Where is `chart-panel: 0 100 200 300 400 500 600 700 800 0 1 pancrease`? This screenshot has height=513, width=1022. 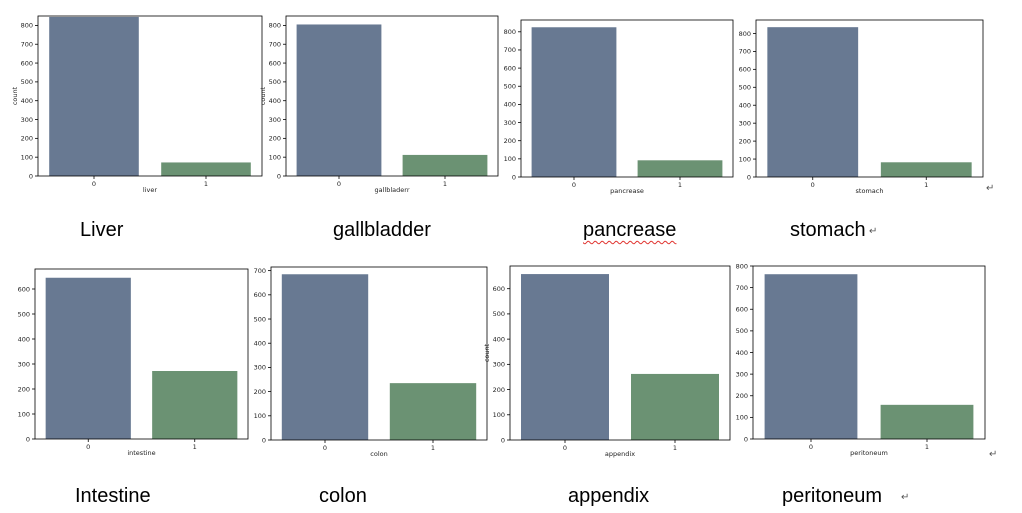
chart-panel: 0 100 200 300 400 500 600 700 800 0 1 pancrease is located at coordinates (619, 107).